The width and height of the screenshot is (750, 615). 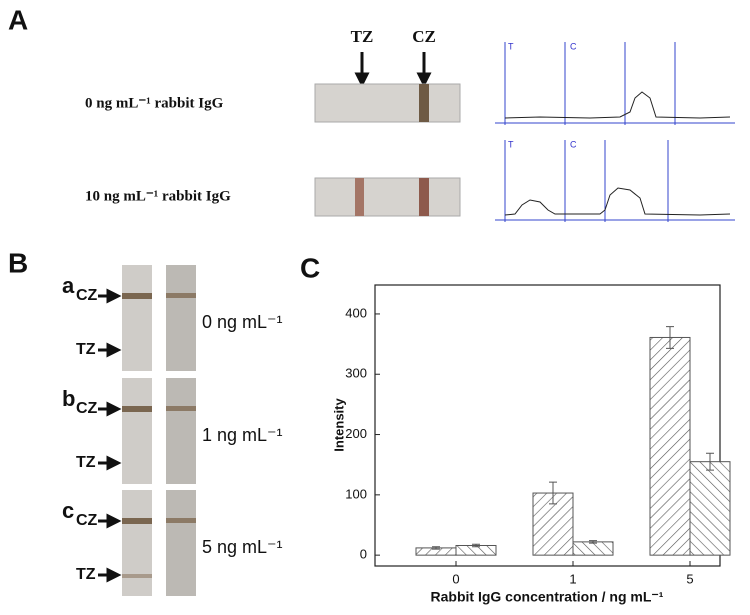 I want to click on x-tick-label: 1, so click(x=572, y=578).